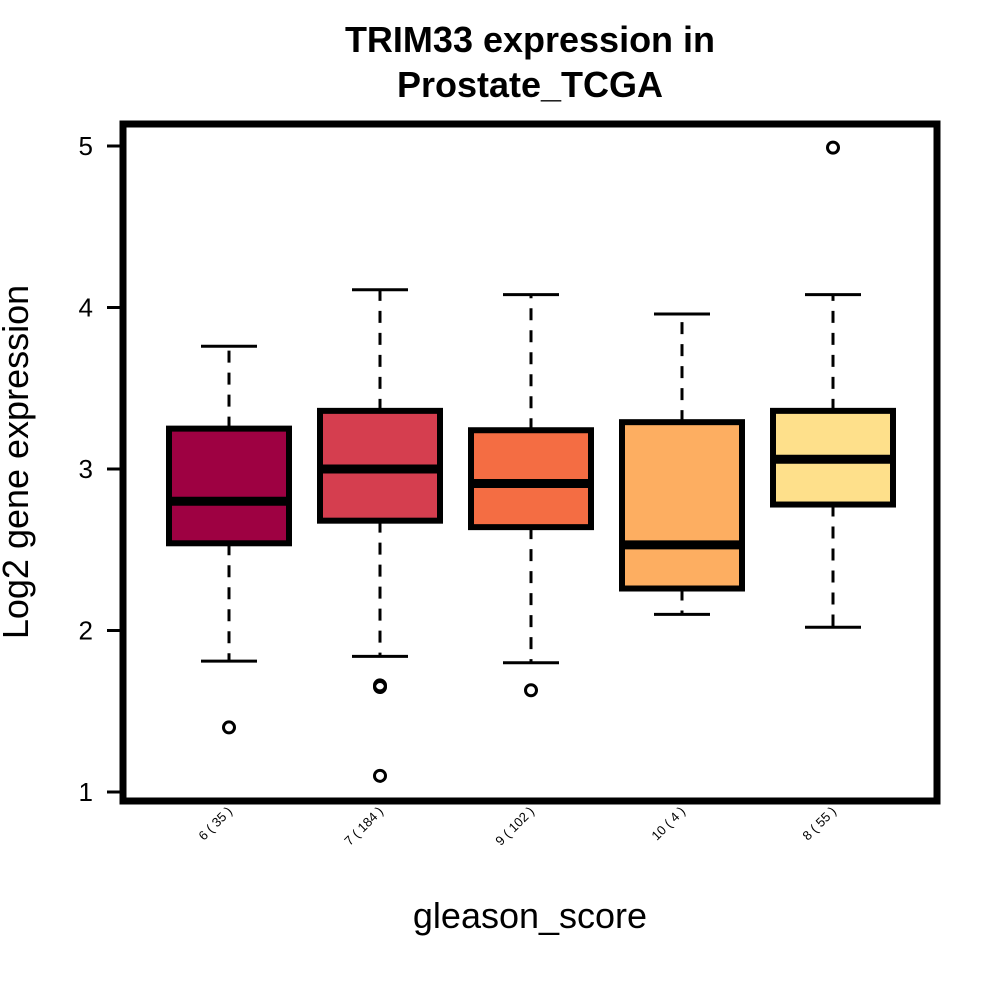 The height and width of the screenshot is (1000, 1000). Describe the element at coordinates (86, 308) in the screenshot. I see `y-tick-label: 4` at that location.